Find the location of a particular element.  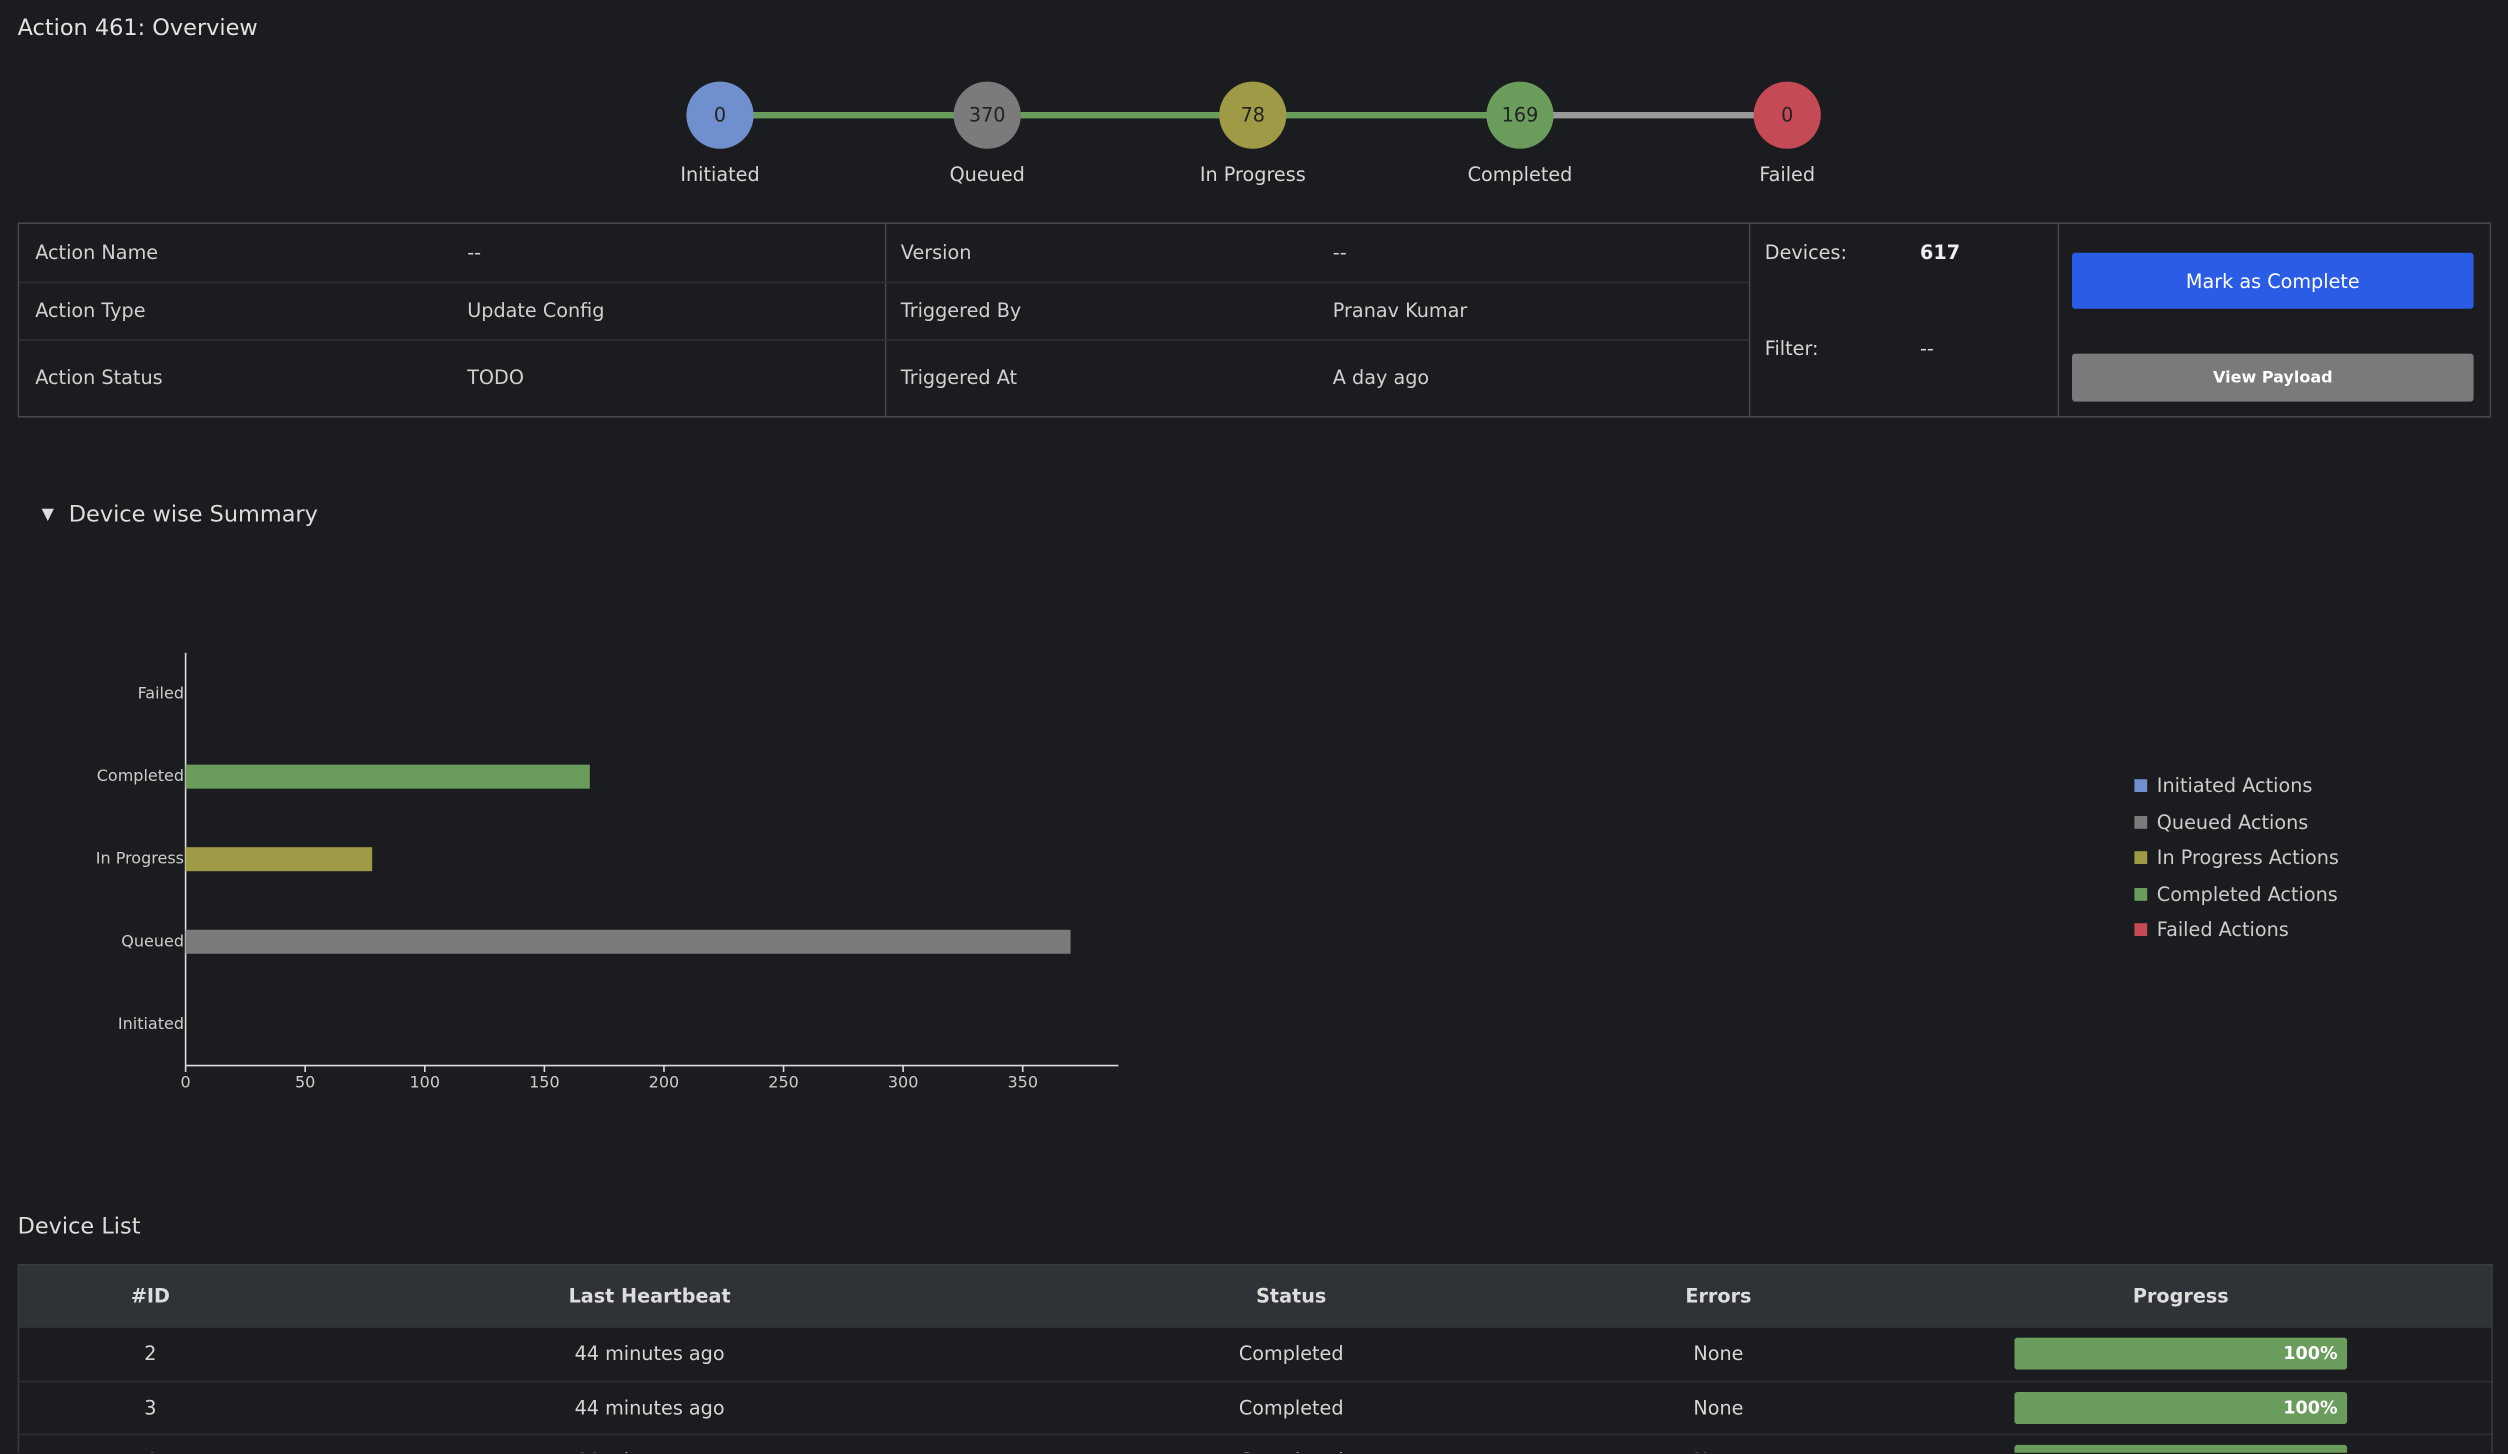

stage-circle: 370 is located at coordinates (987, 115).